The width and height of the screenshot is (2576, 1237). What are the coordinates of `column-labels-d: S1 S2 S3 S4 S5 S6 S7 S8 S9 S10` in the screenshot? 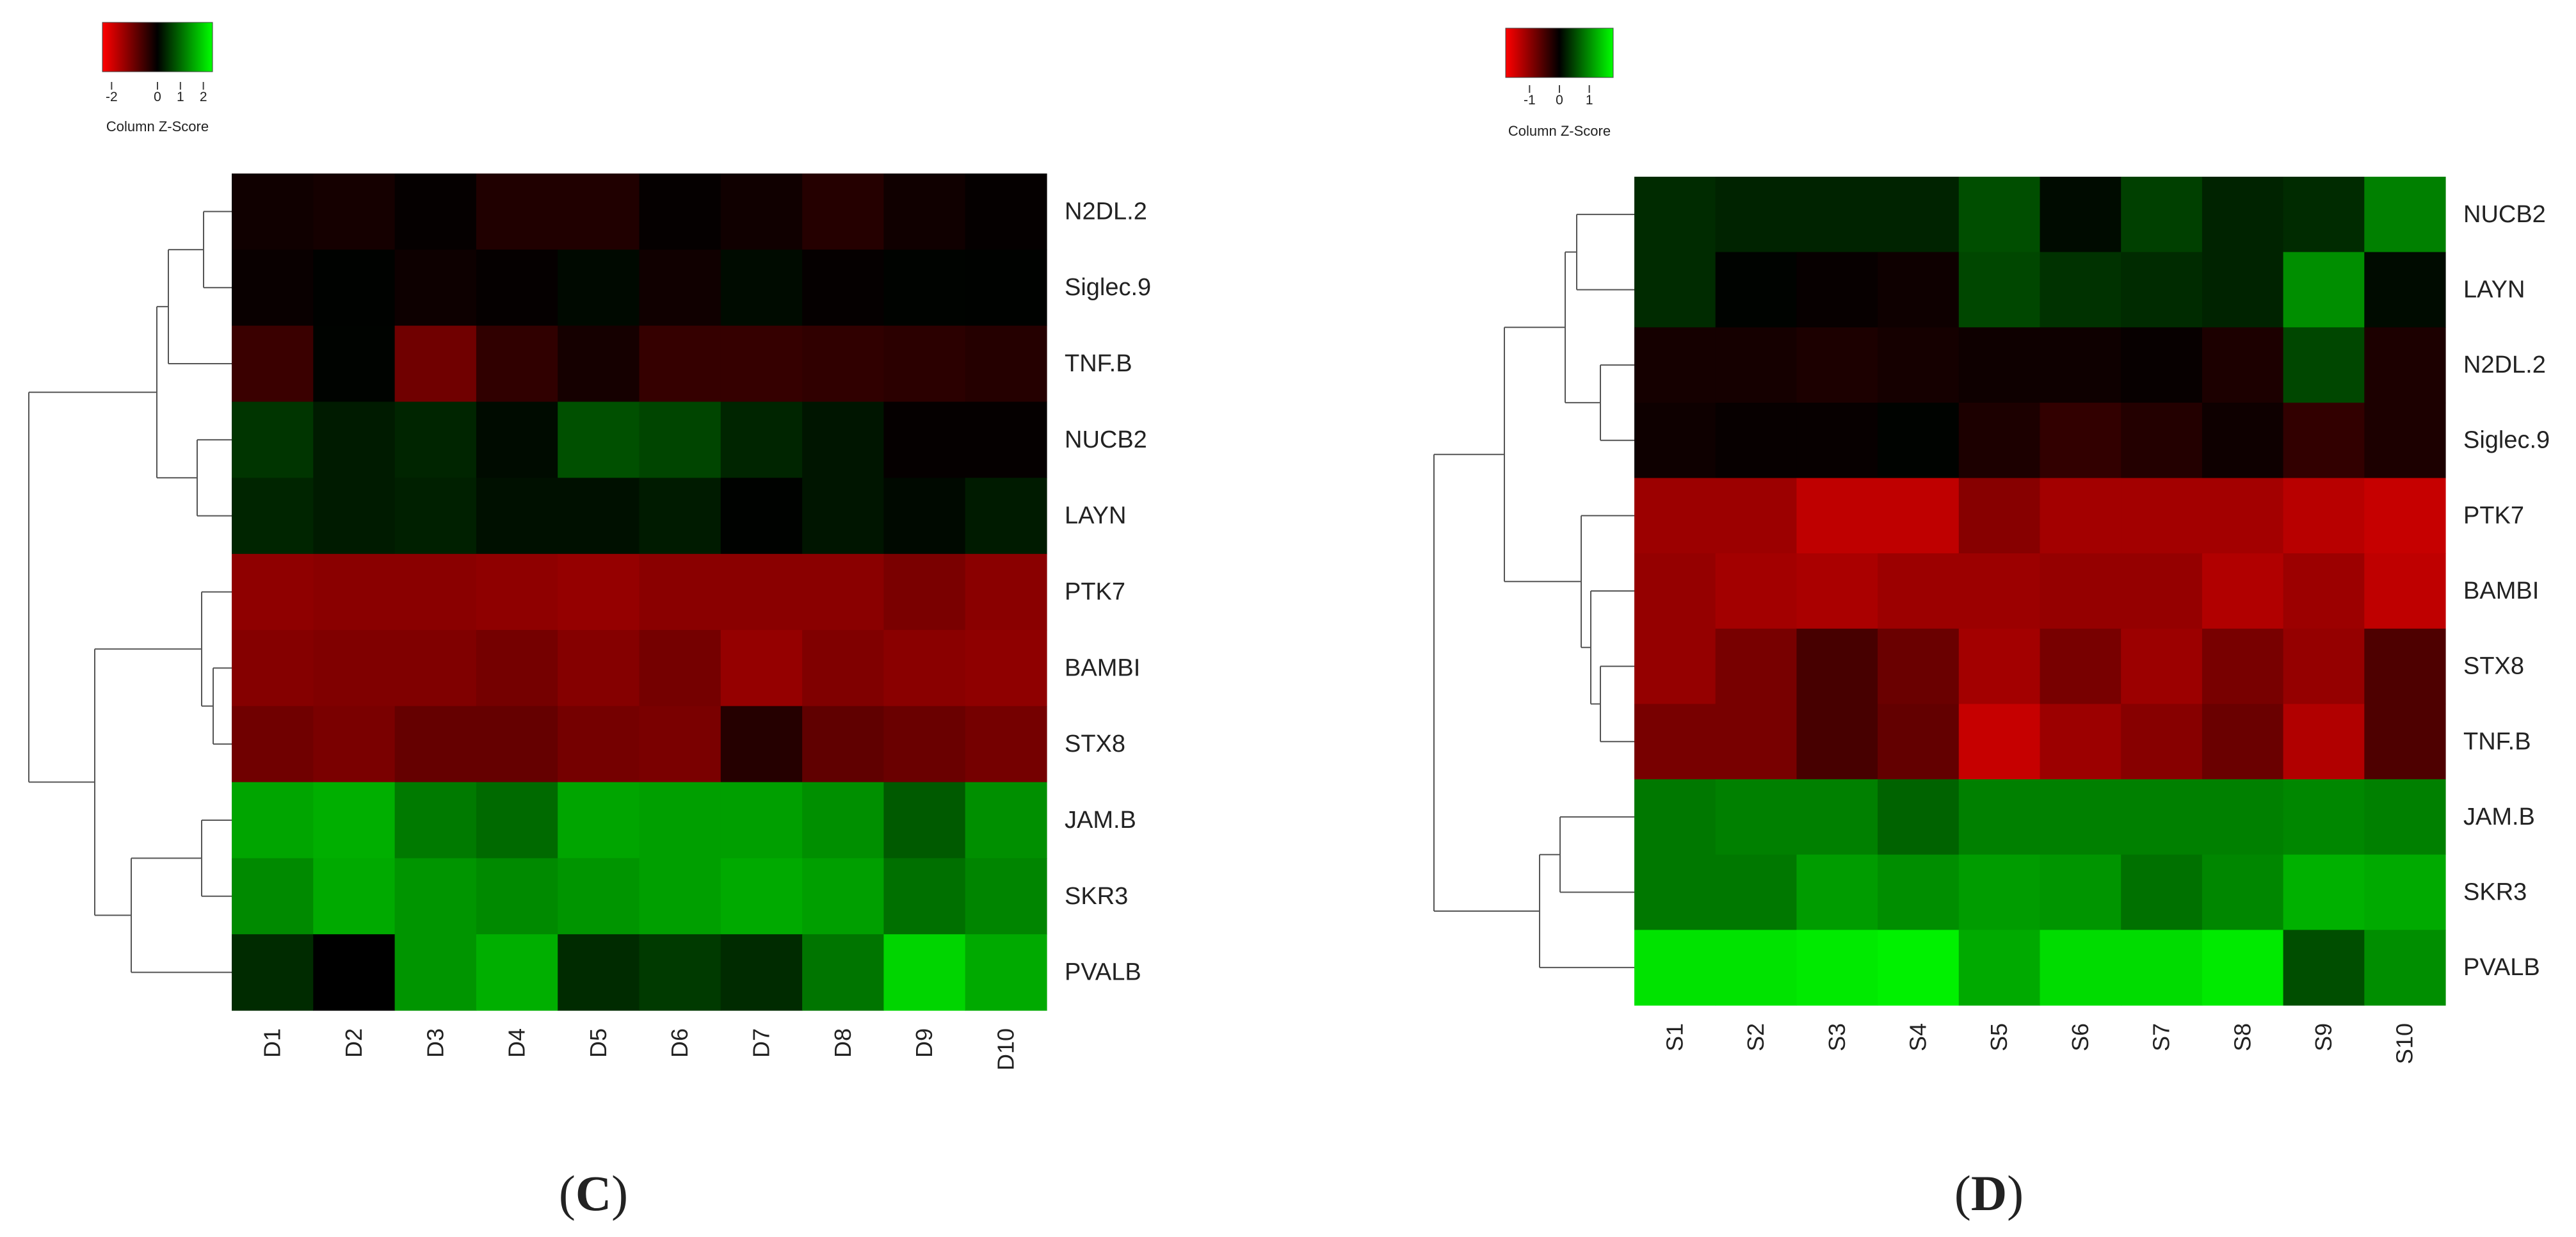 It's located at (2039, 1043).